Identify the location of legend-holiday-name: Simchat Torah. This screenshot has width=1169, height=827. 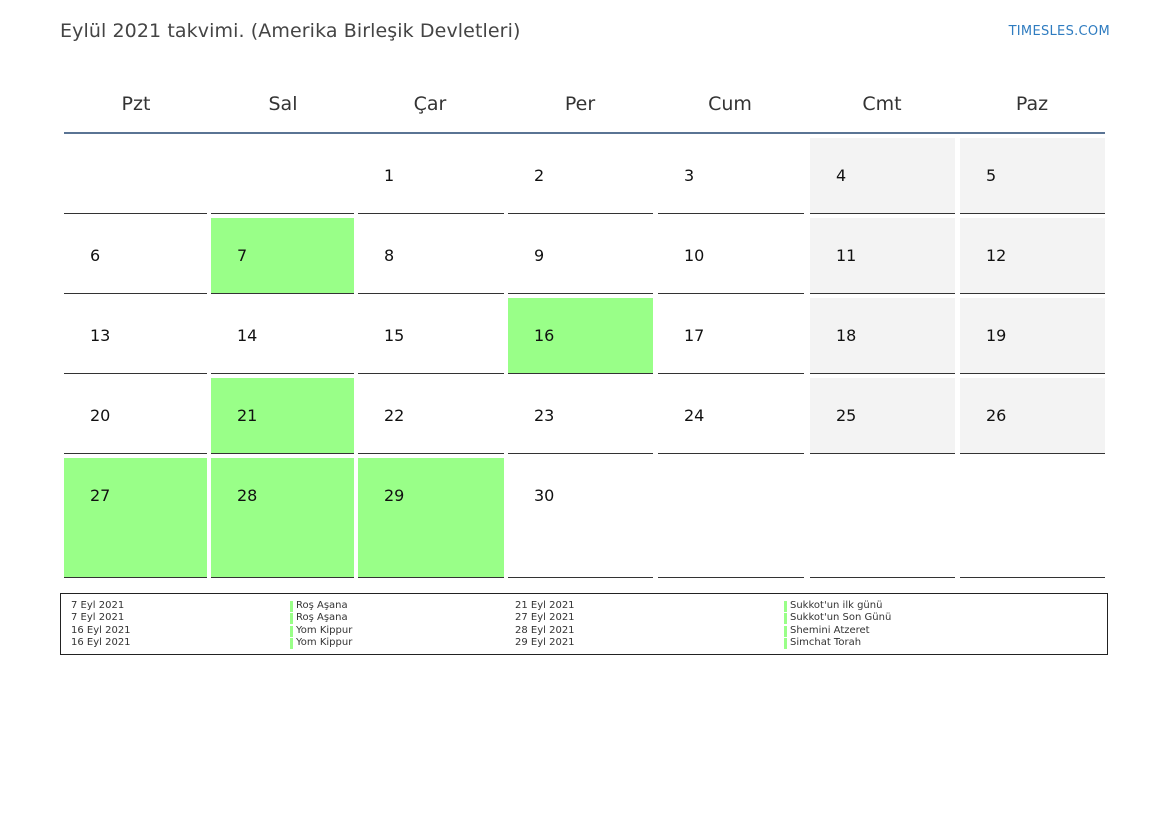
(826, 642).